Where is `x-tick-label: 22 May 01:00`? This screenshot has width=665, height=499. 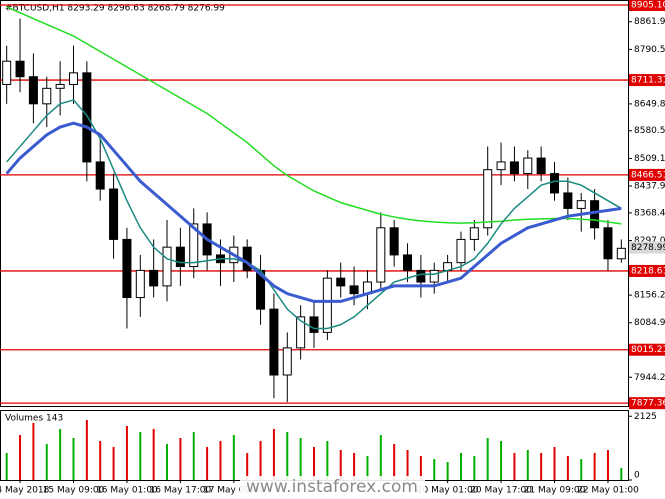
x-tick-label: 22 May 01:00 is located at coordinates (608, 491).